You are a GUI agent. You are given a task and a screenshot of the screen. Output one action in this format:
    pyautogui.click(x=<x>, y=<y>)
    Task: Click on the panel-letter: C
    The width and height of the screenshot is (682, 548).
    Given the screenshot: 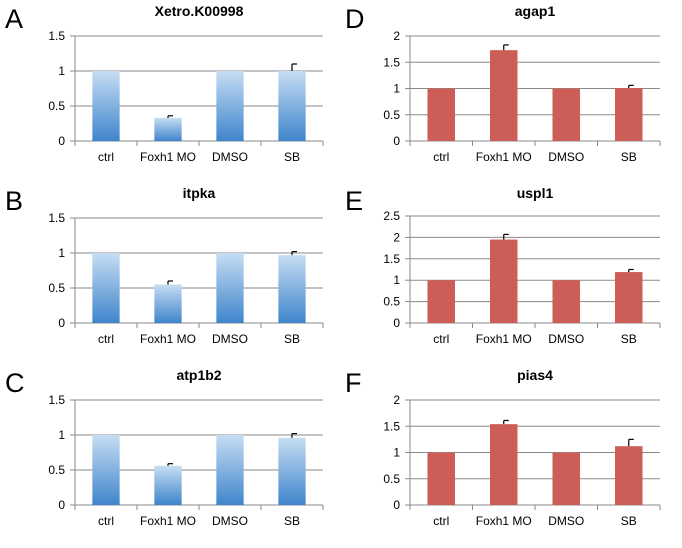 What is the action you would take?
    pyautogui.click(x=15, y=383)
    